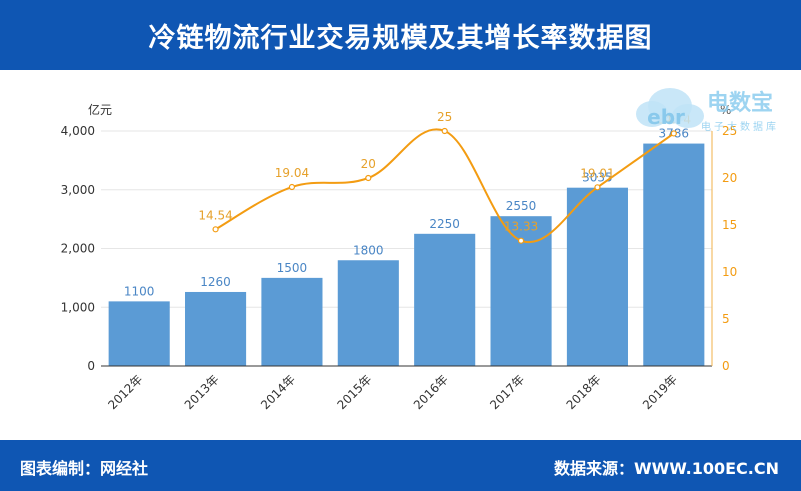 This screenshot has width=801, height=491. What do you see at coordinates (292, 268) in the screenshot?
I see `bar-data-label: 1500` at bounding box center [292, 268].